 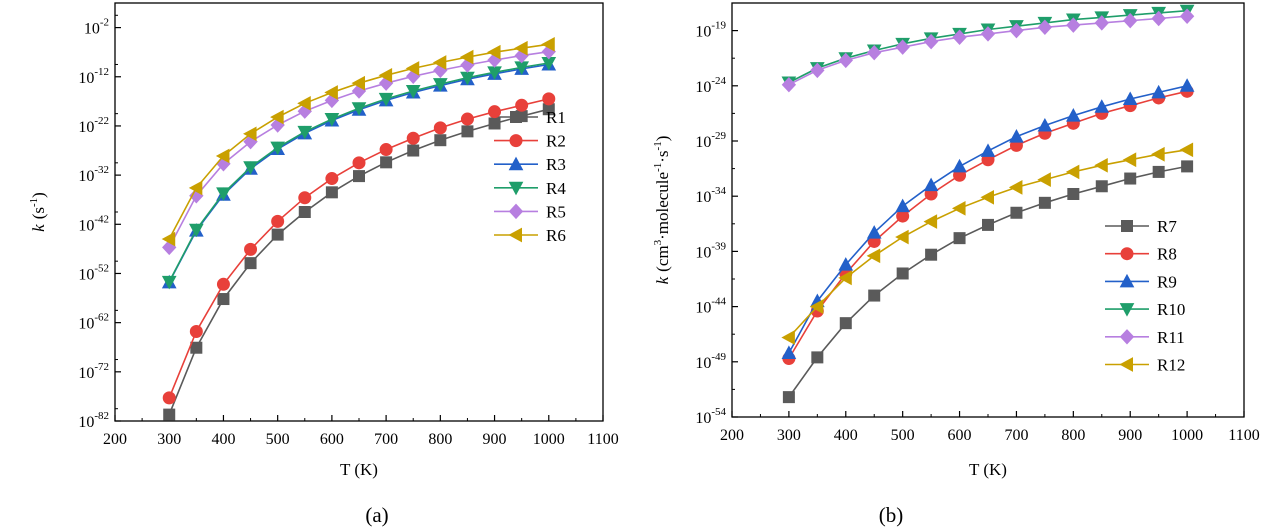 What do you see at coordinates (662, 139) in the screenshot?
I see `panel-b-y-title-unit-end: )` at bounding box center [662, 139].